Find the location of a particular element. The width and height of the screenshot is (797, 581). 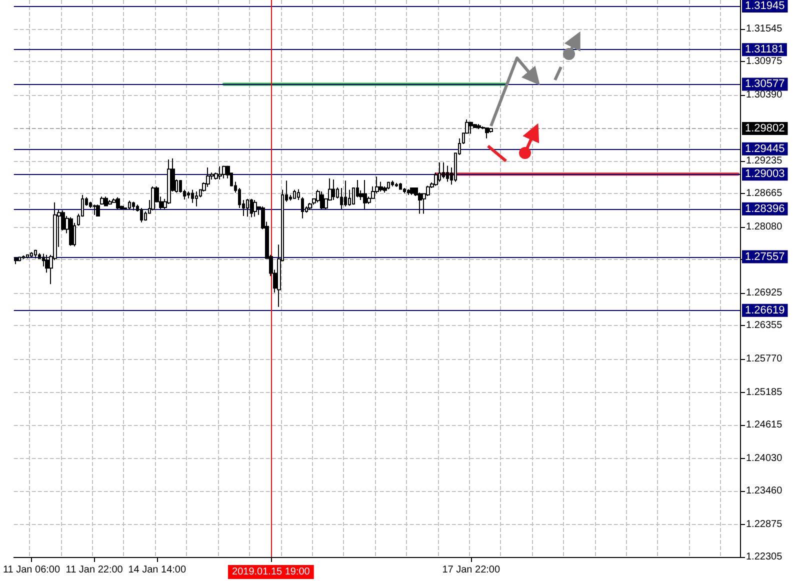

ref-line-label: 1.31945 is located at coordinates (765, 6).